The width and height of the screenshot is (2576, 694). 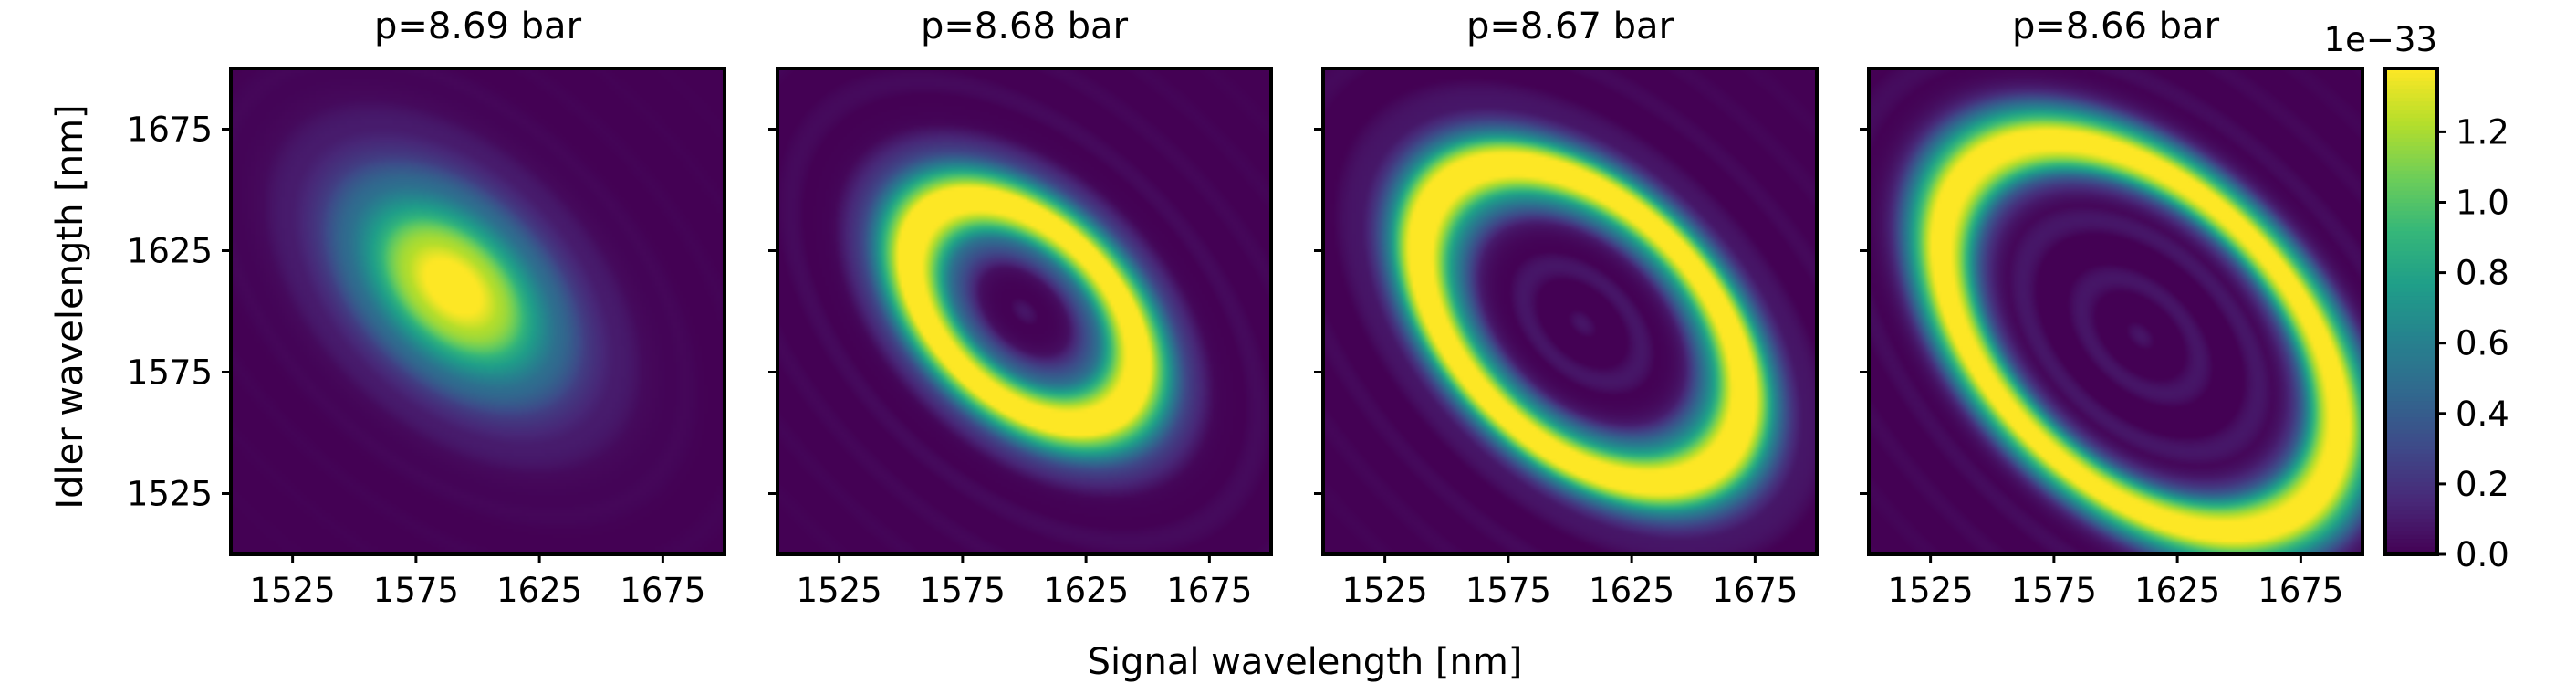 I want to click on colorbar-tick-label: 0.4, so click(x=2482, y=414).